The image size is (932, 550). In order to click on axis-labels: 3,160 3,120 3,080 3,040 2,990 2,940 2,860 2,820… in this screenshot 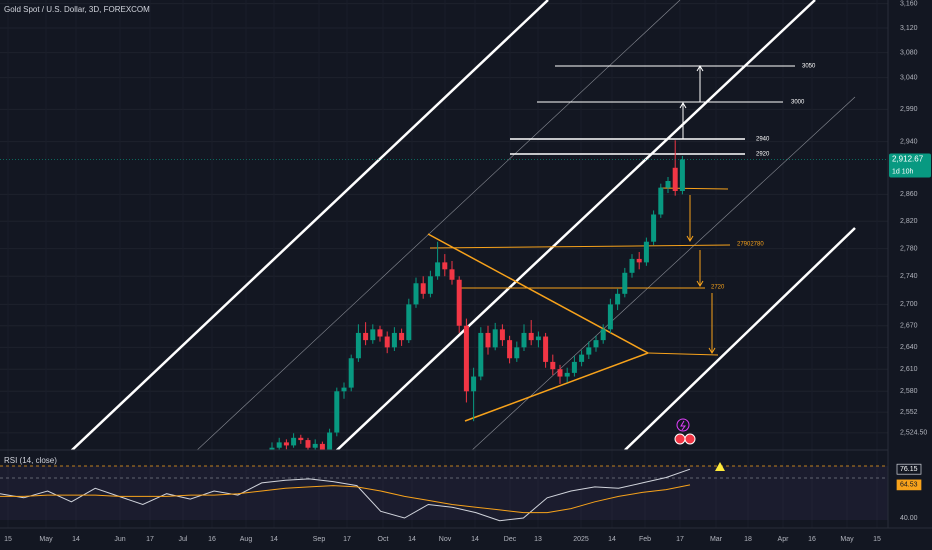, I will do `click(913, 218)`.